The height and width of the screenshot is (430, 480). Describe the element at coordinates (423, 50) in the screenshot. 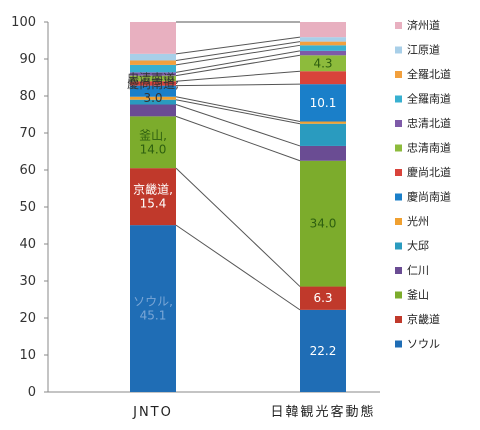

I see `legend-label: 江原道` at that location.